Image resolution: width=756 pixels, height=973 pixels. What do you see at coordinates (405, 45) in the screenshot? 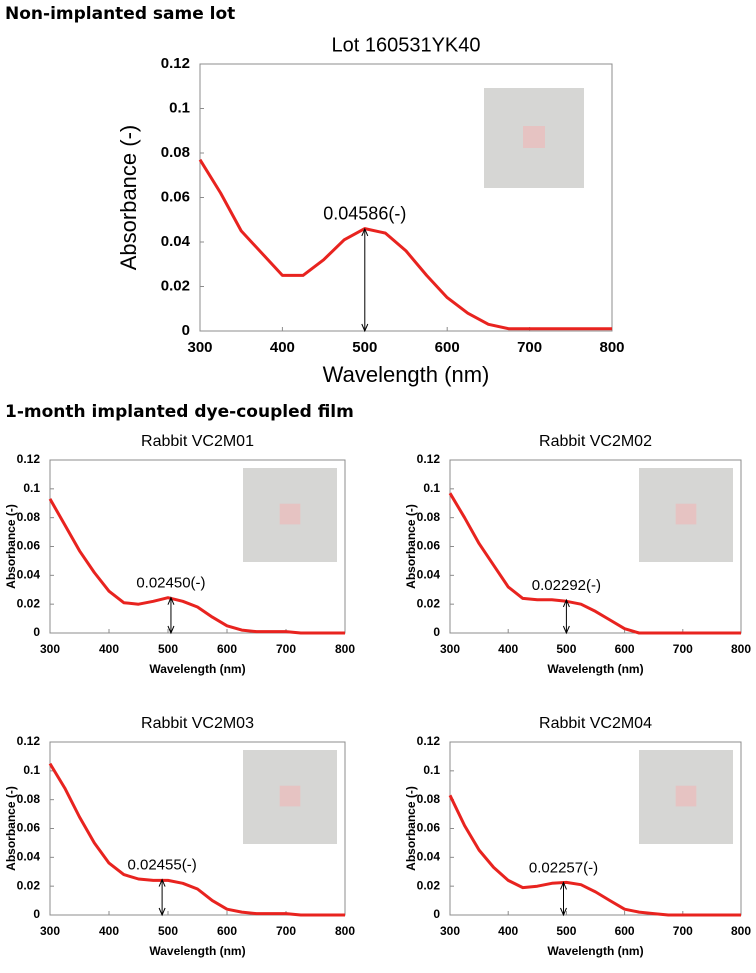
I see `chart-title: Lot 160531YK40` at bounding box center [405, 45].